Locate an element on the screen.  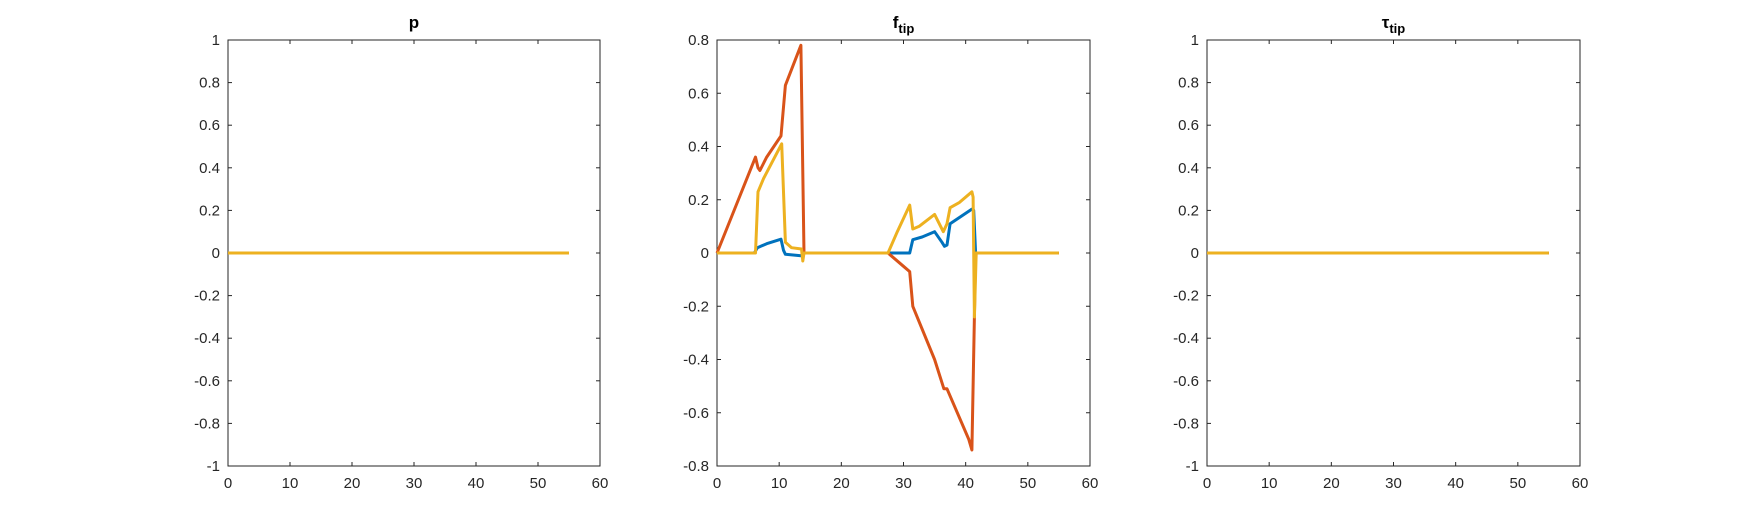
chart-title-main: f is located at coordinates (896, 22).